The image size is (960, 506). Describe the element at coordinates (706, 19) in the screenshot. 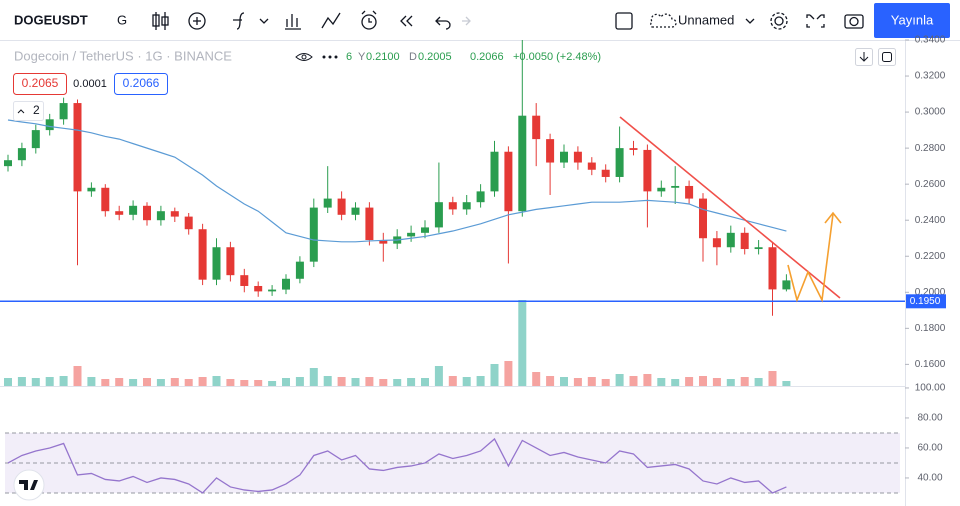

I see `layout-name: Unnamed` at that location.